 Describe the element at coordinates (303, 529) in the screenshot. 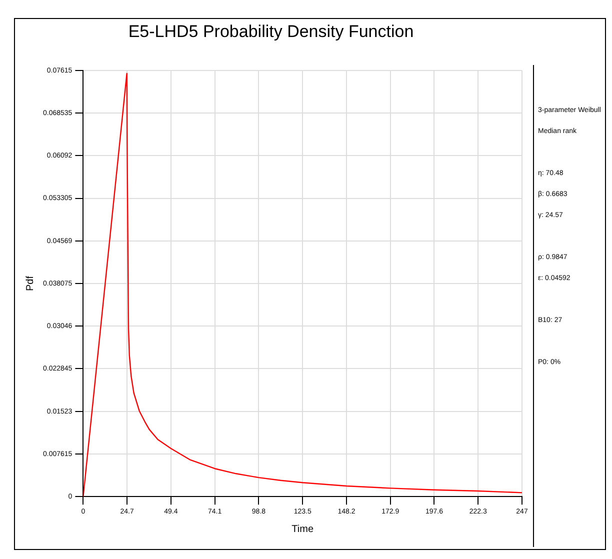

I see `x-axis-title: Time` at that location.